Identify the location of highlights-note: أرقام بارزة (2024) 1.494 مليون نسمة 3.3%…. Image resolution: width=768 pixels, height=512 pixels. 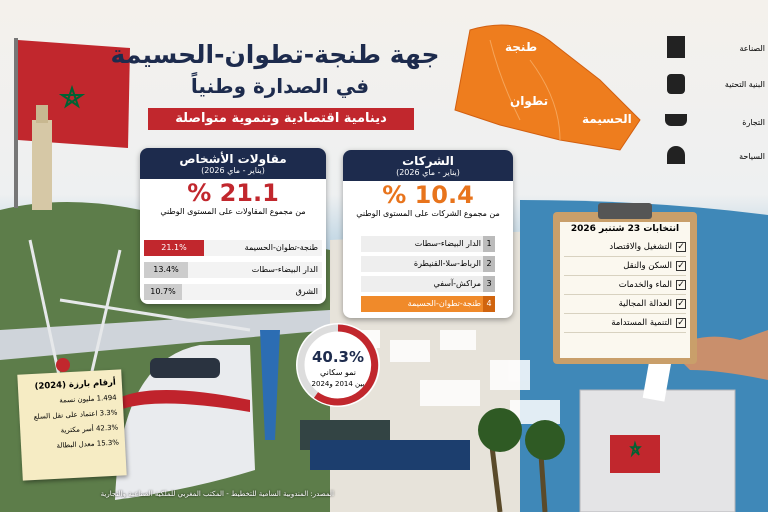
(72, 425).